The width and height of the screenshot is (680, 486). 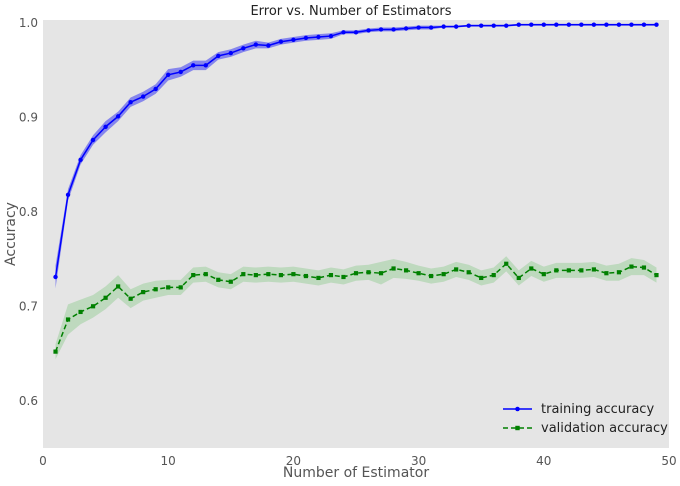 I want to click on x-tick-label: 0, so click(x=43, y=461).